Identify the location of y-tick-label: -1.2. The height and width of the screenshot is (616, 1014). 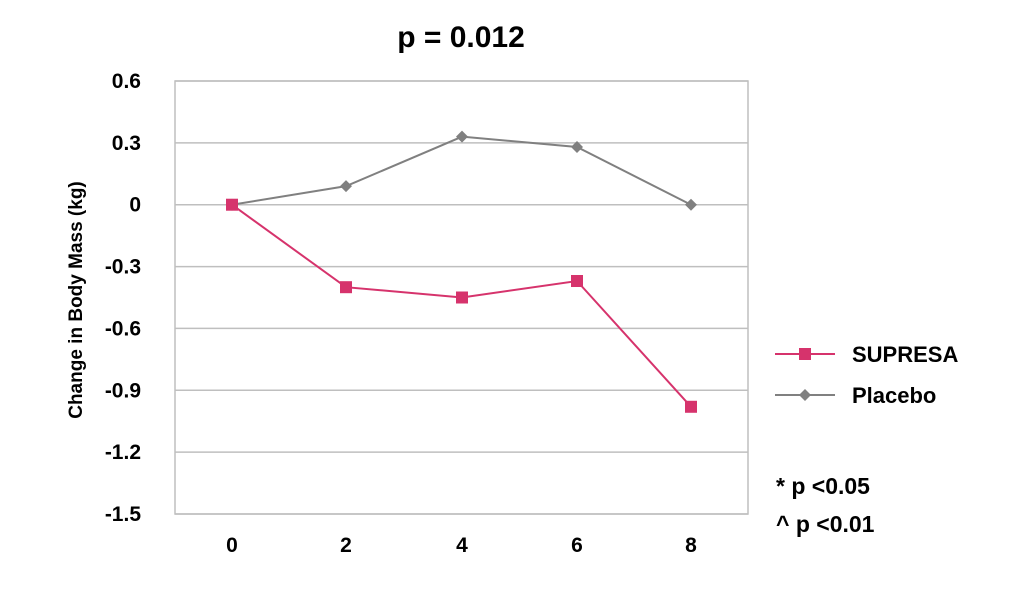
(123, 452).